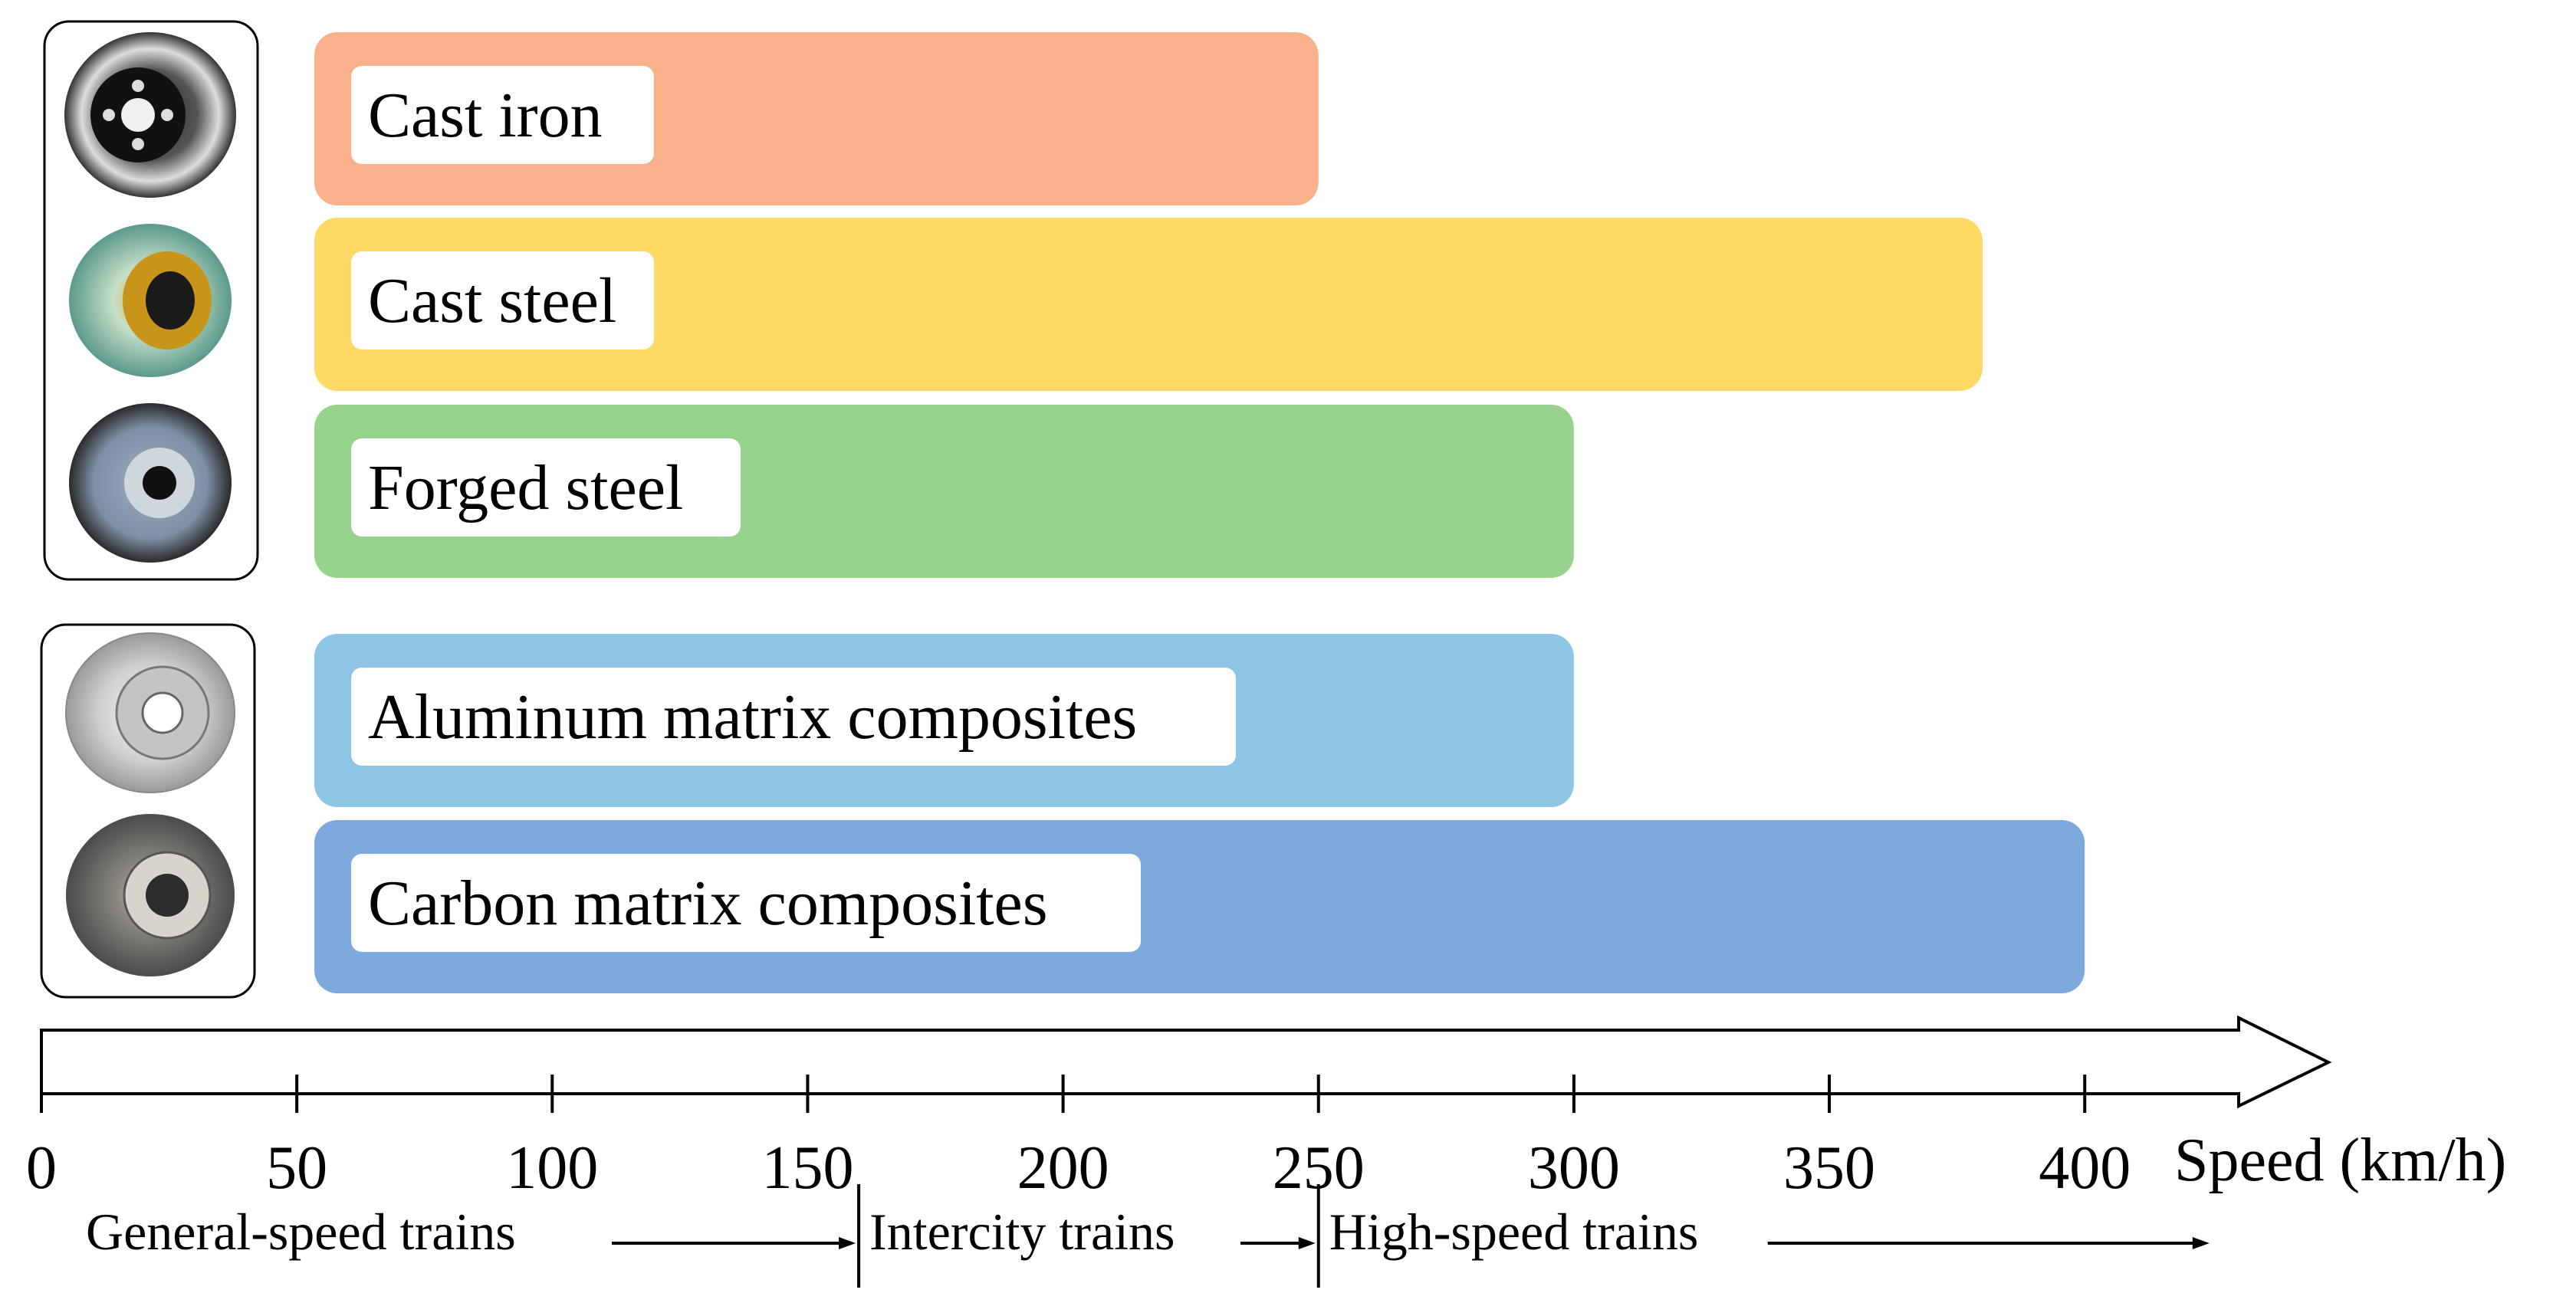 The image size is (2576, 1316). What do you see at coordinates (1574, 1168) in the screenshot?
I see `x-tick-label-300: 300` at bounding box center [1574, 1168].